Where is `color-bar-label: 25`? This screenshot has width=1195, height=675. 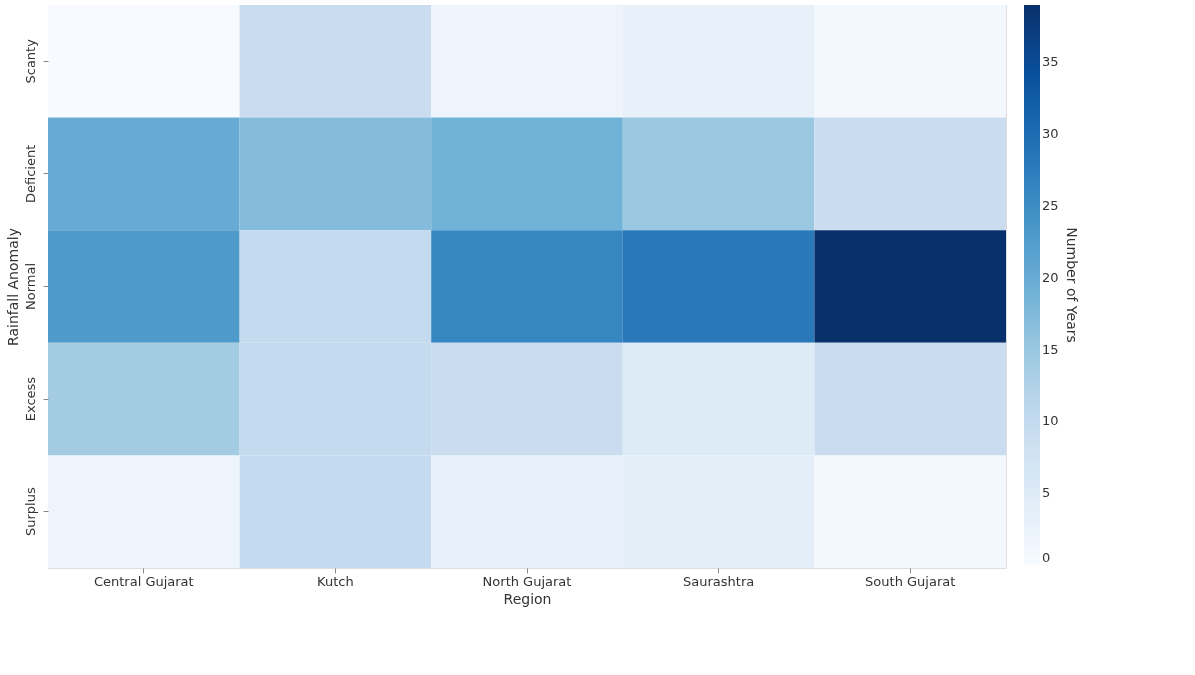
color-bar-label: 25 is located at coordinates (1050, 206).